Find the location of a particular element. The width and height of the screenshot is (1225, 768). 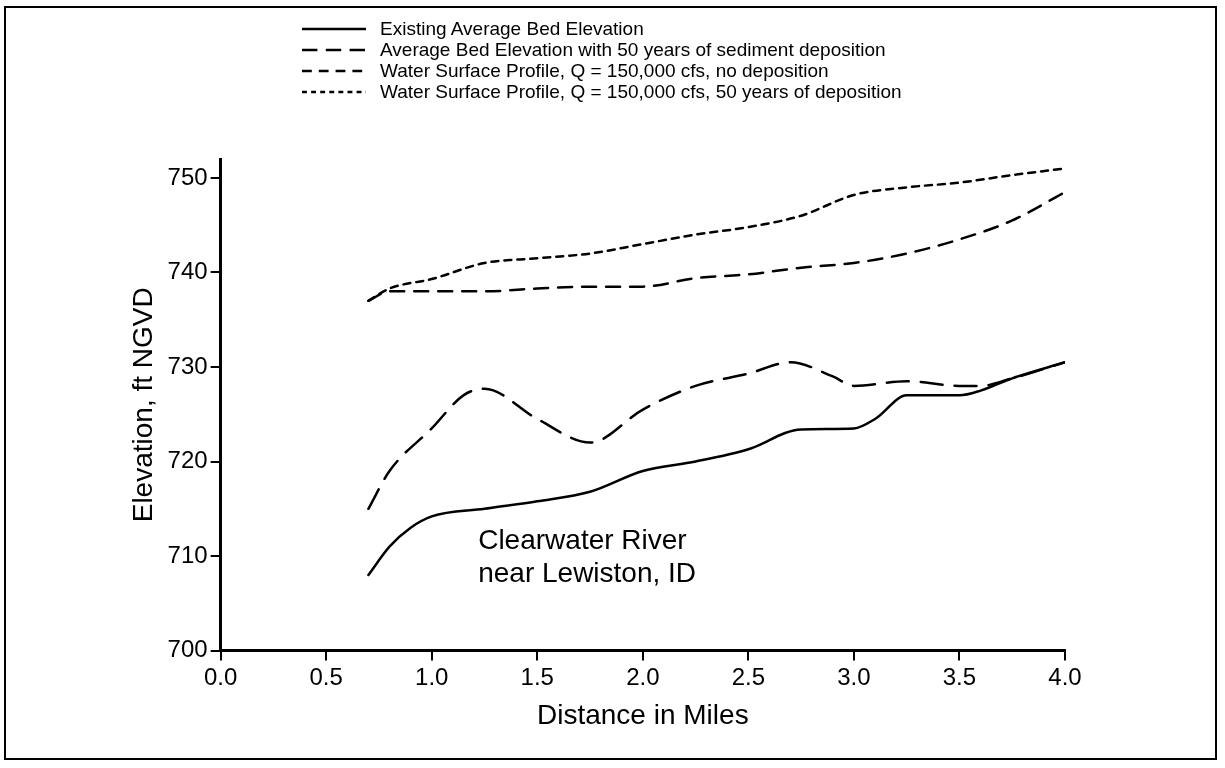

y-tick-label: 720 is located at coordinates (187, 460).